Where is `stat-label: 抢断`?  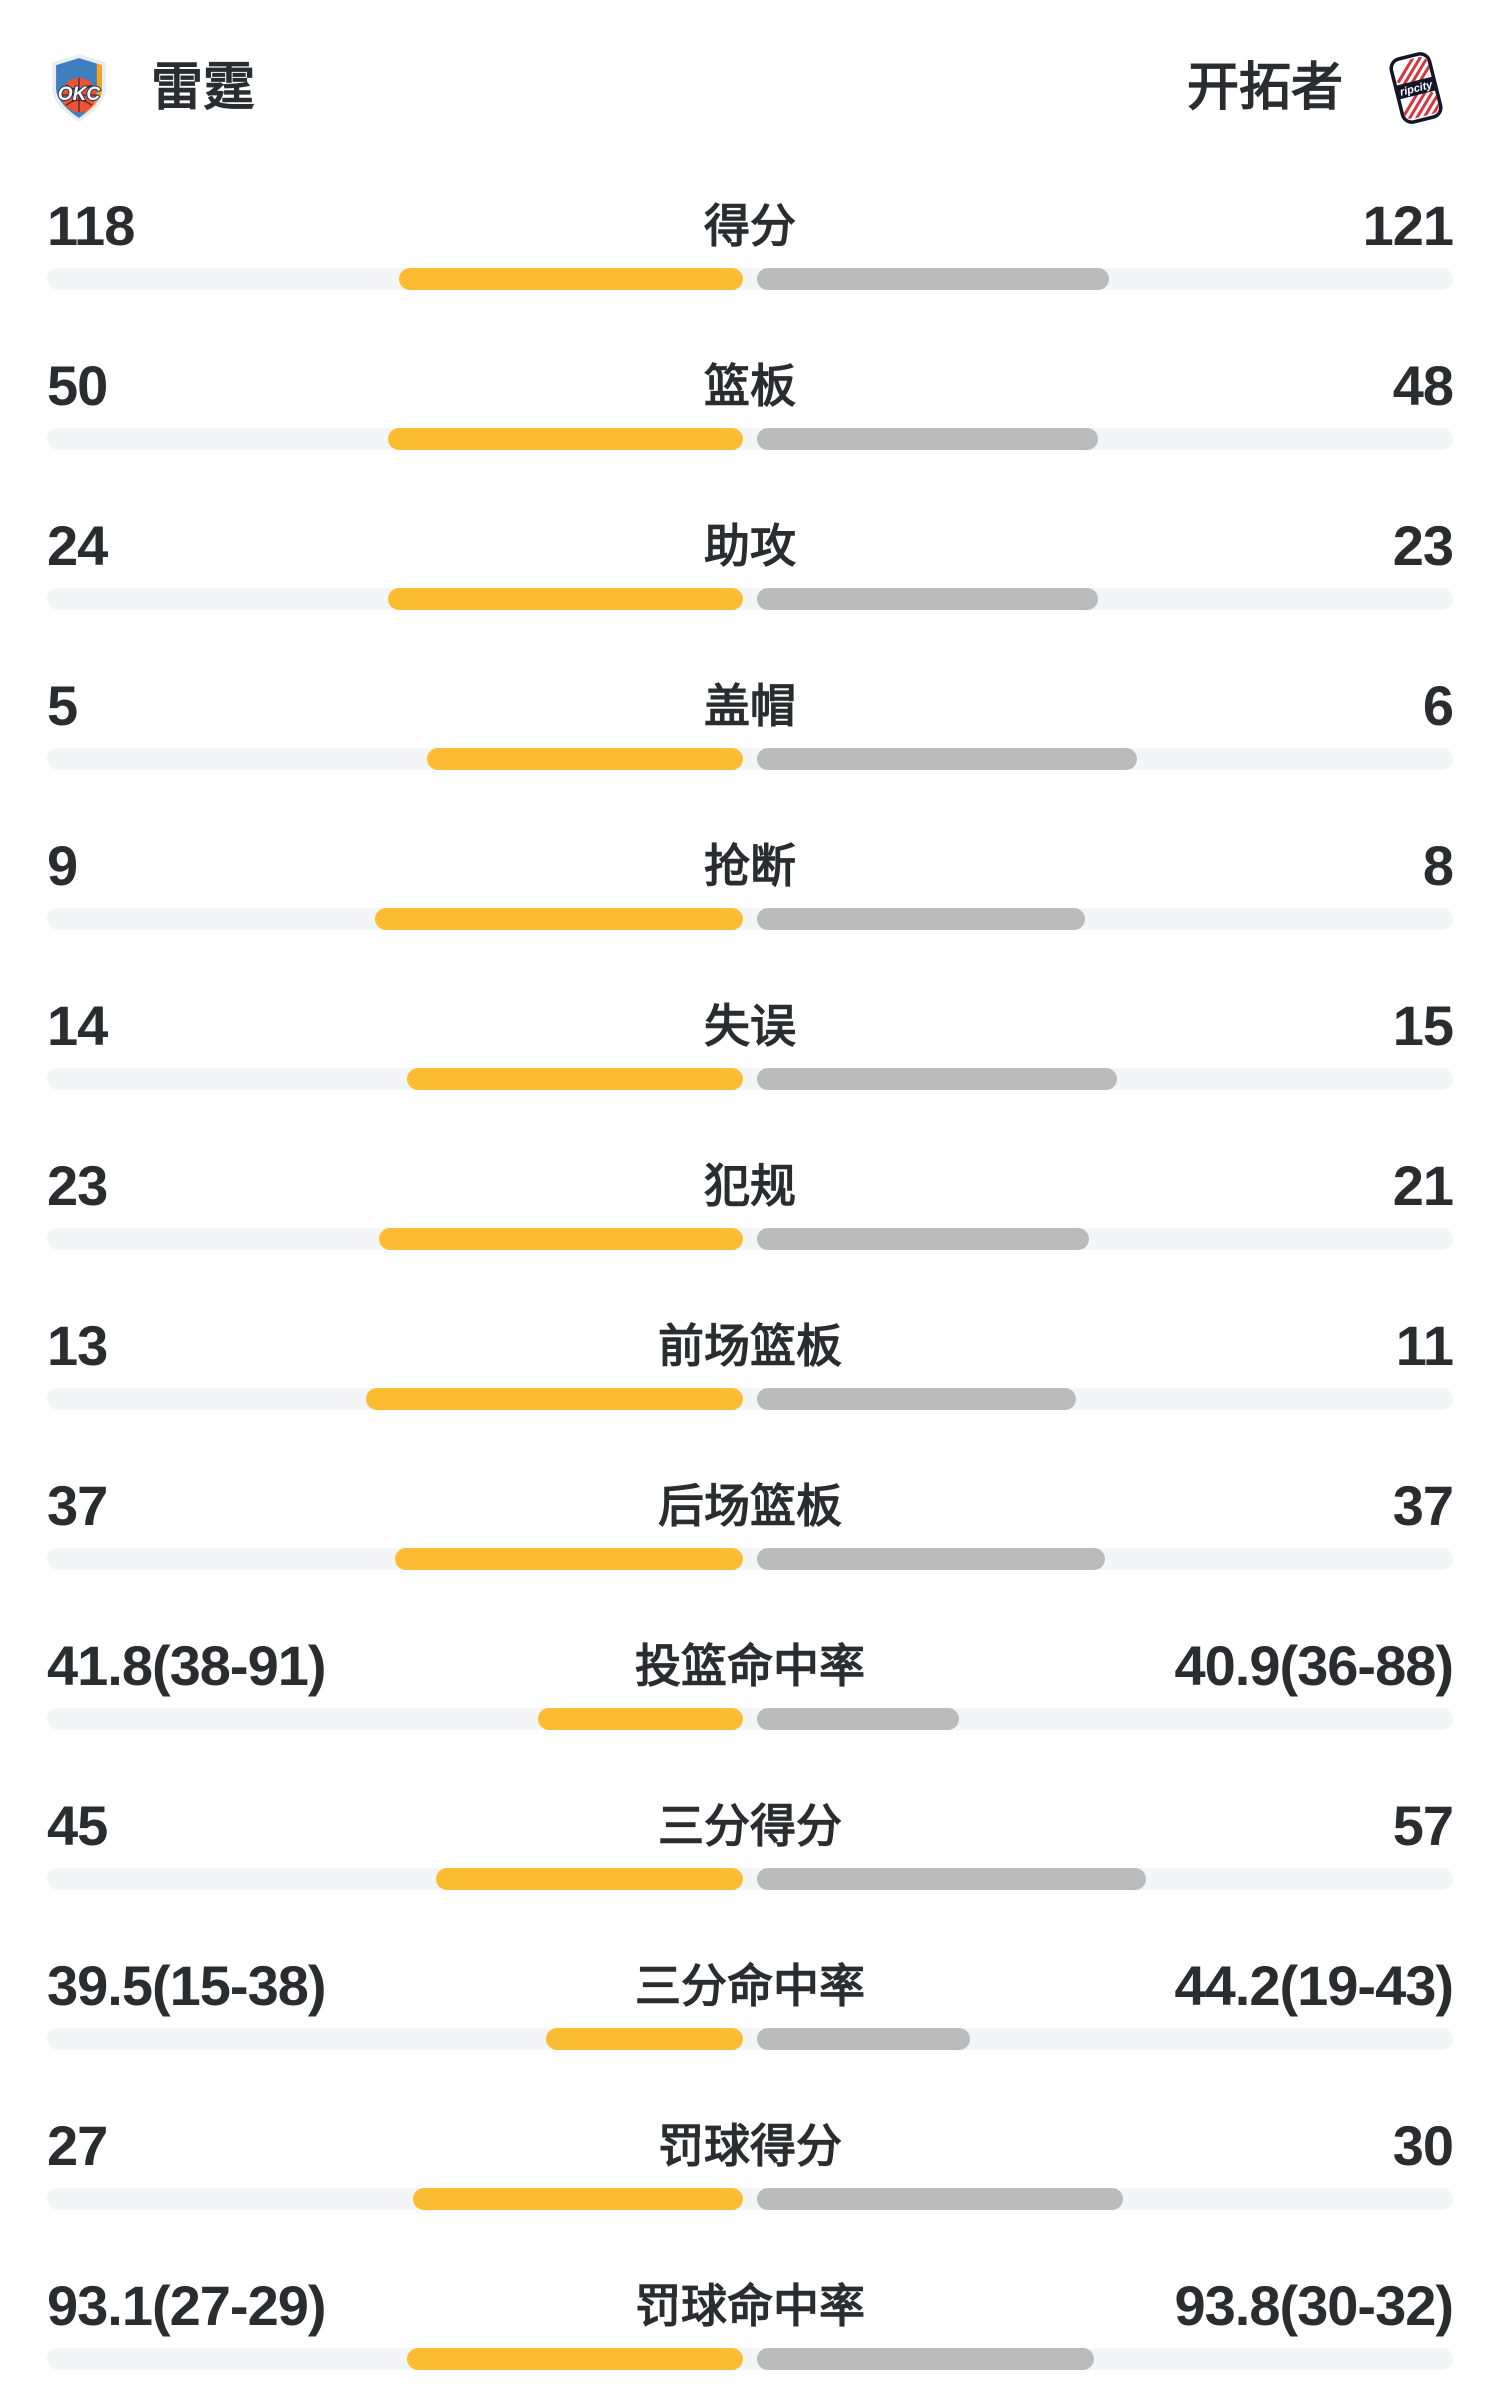
stat-label: 抢断 is located at coordinates (750, 866).